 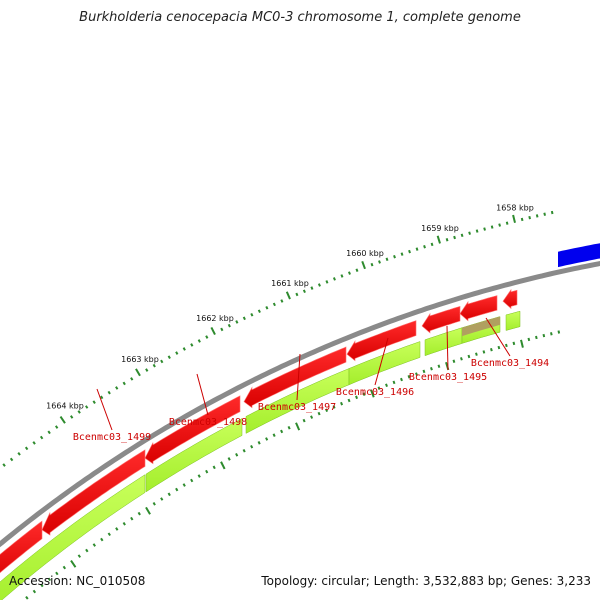 What do you see at coordinates (77, 581) in the screenshot?
I see `accession: Accession: NC_010508` at bounding box center [77, 581].